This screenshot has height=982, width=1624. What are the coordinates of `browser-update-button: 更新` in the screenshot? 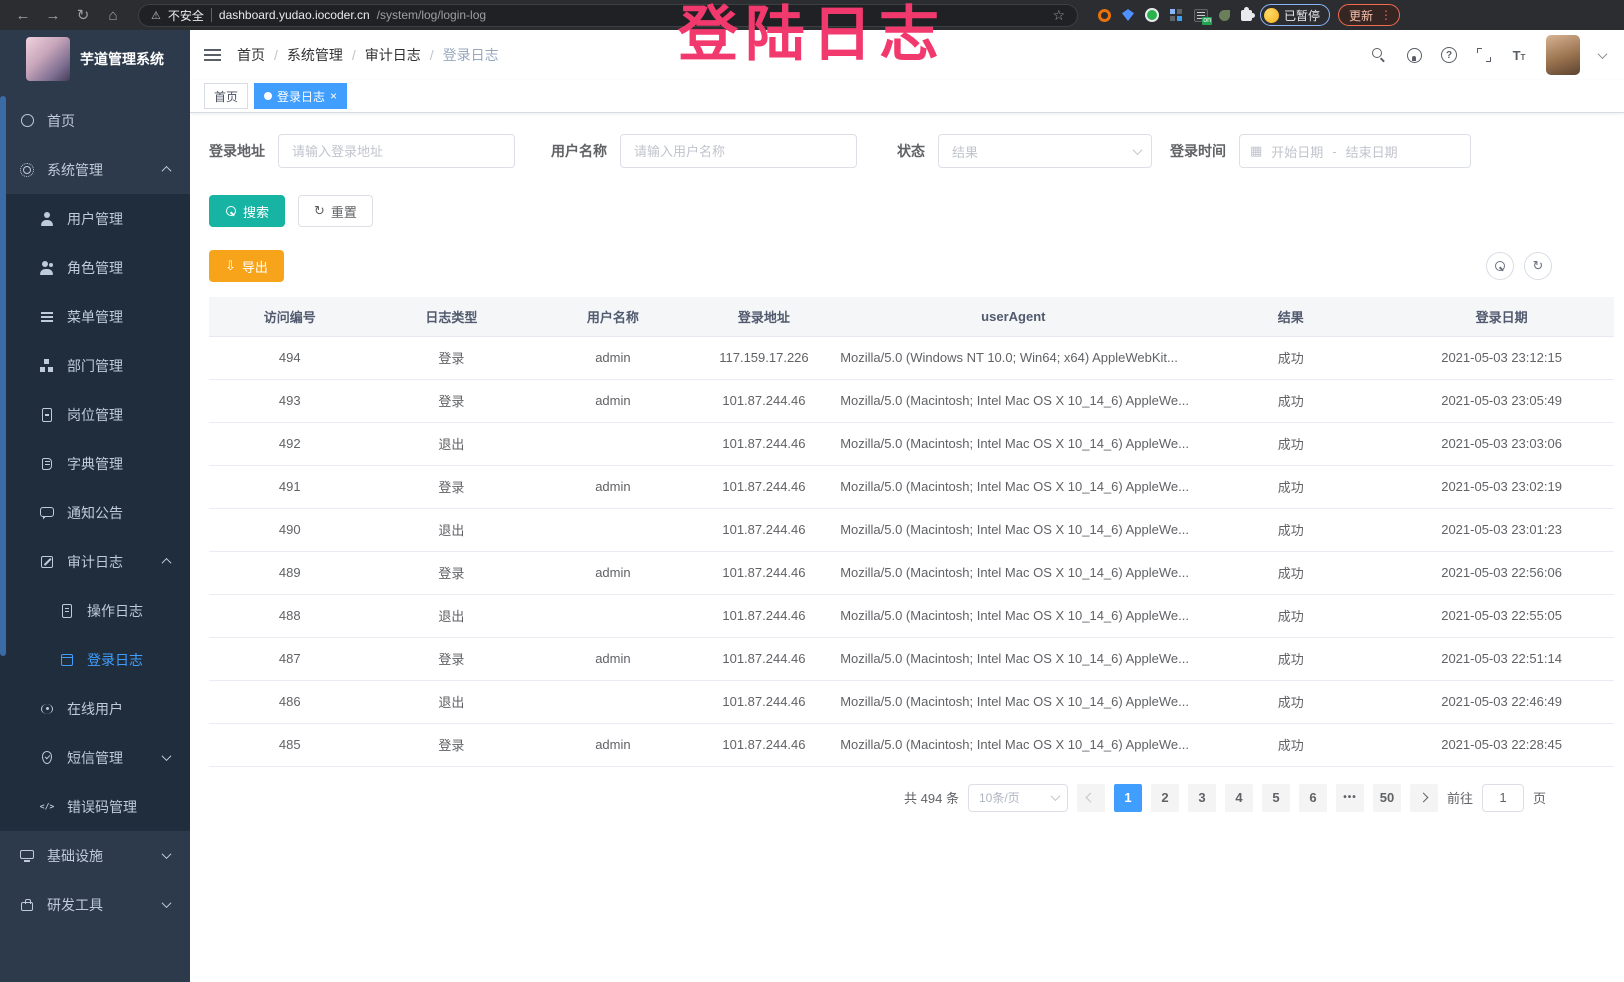 It's located at (1369, 15).